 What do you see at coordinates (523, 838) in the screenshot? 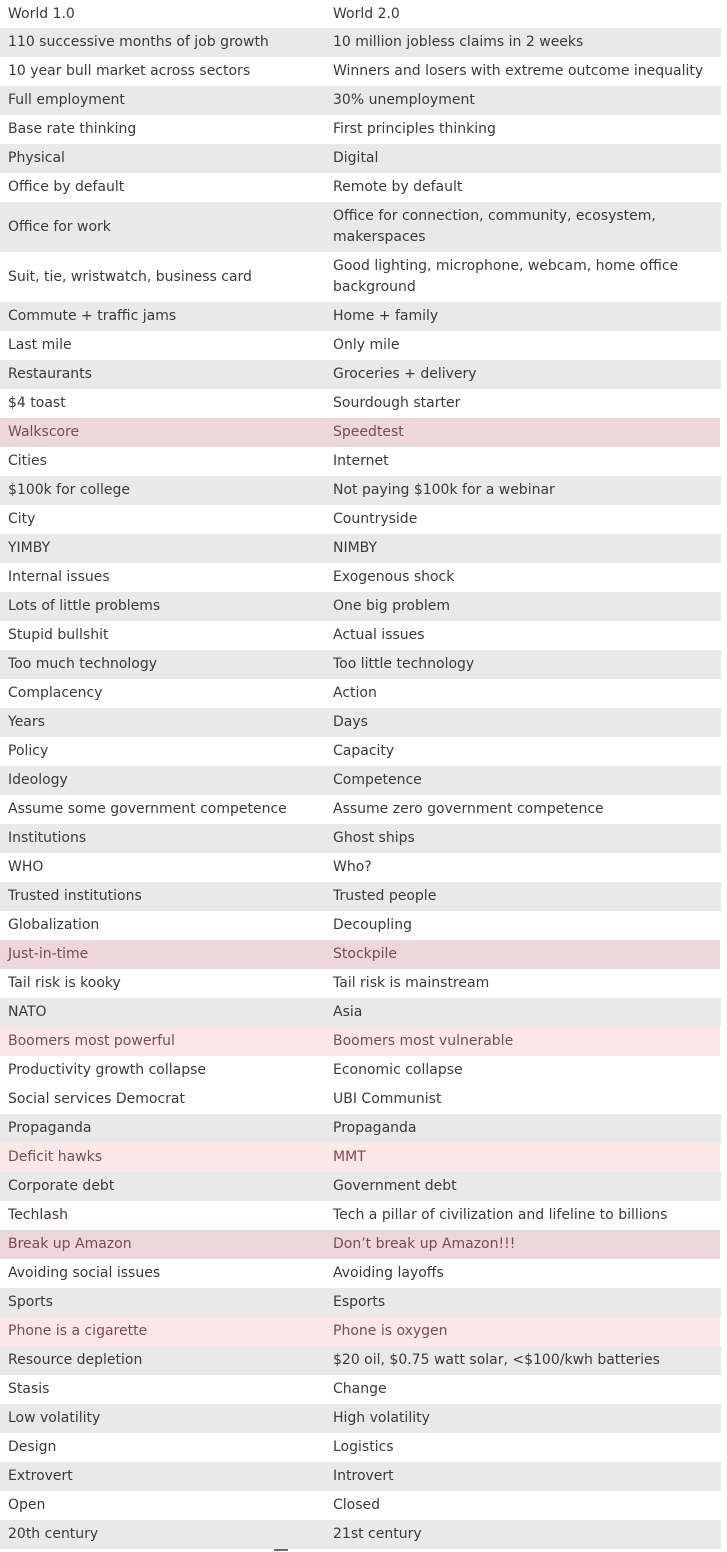
I see `cell-world-2: Ghost ships` at bounding box center [523, 838].